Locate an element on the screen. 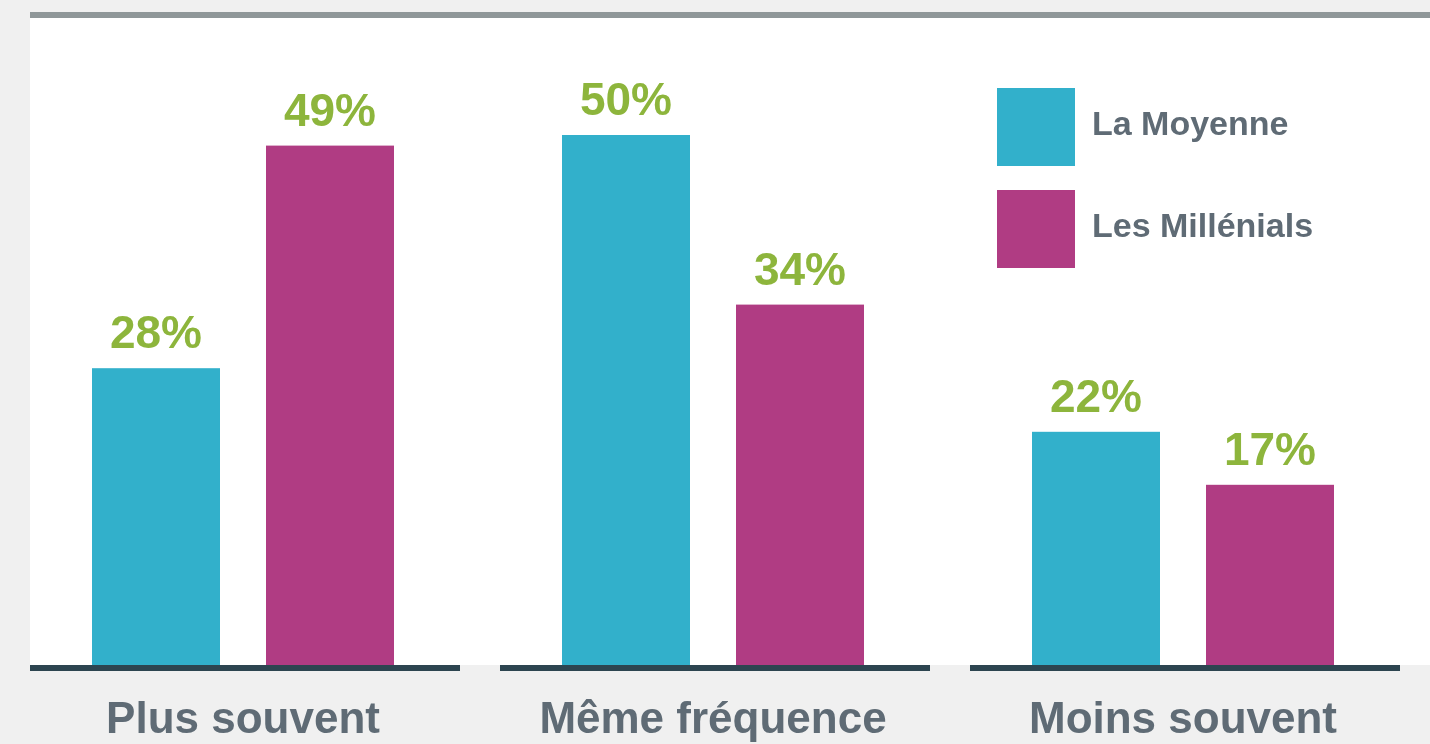 The image size is (1430, 744). data-label: 28% is located at coordinates (156, 332).